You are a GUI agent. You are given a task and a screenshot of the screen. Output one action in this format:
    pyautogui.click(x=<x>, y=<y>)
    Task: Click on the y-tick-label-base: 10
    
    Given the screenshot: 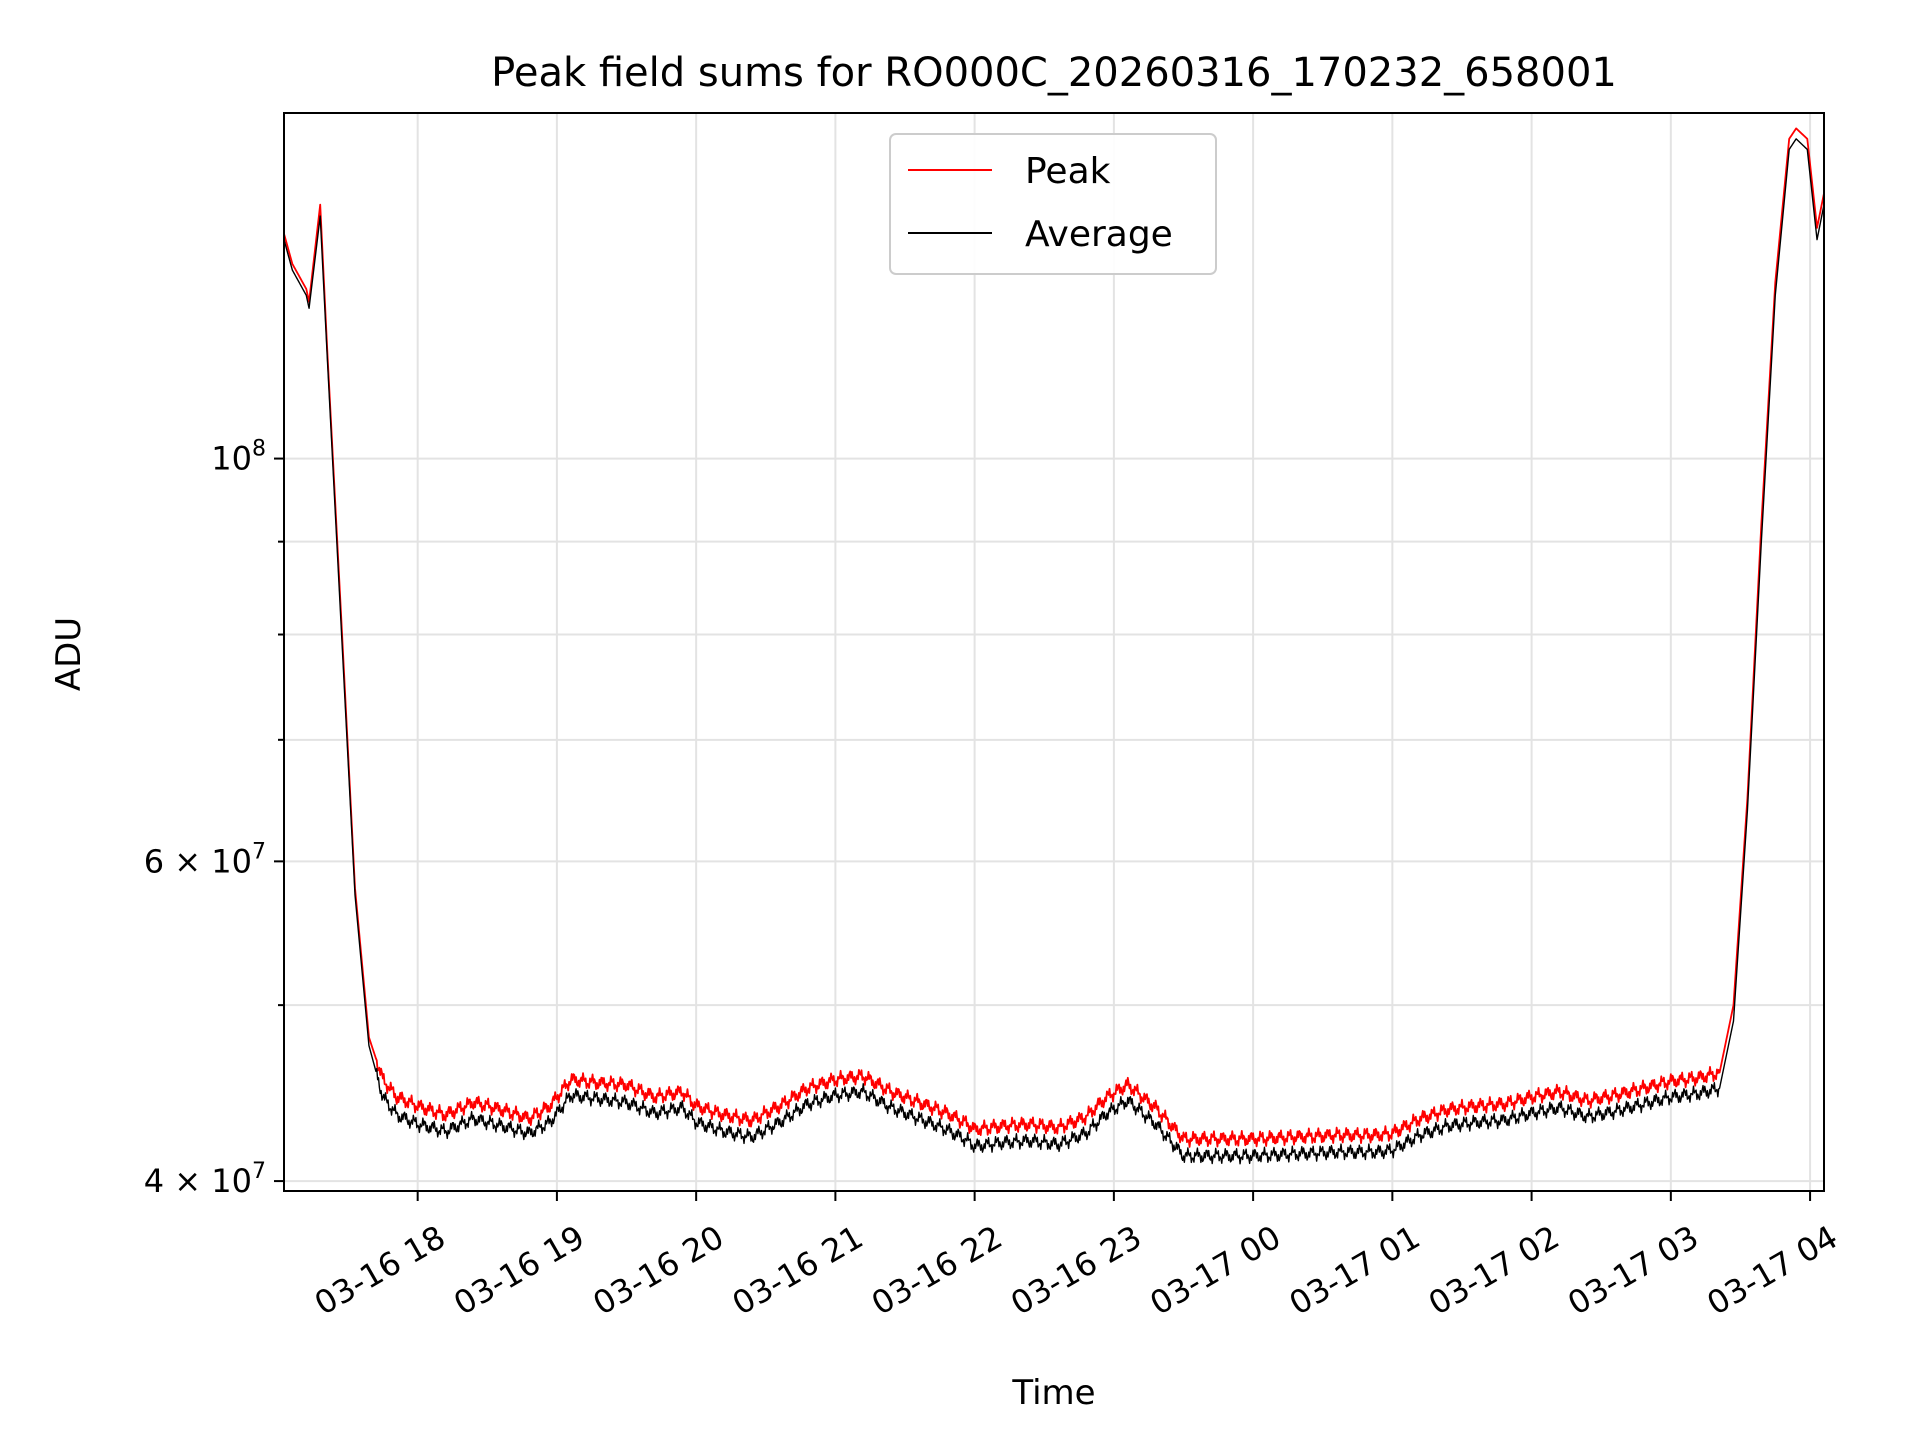 What is the action you would take?
    pyautogui.click(x=231, y=459)
    